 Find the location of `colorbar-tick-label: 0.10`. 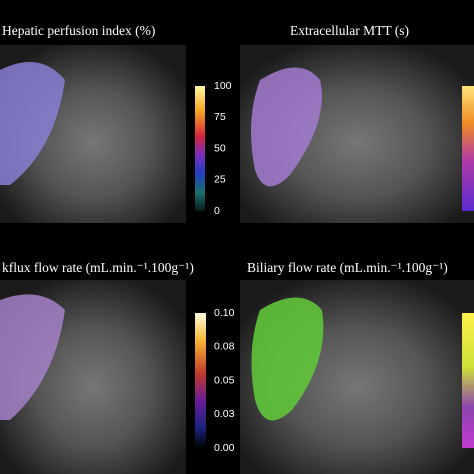

colorbar-tick-label: 0.10 is located at coordinates (224, 313).